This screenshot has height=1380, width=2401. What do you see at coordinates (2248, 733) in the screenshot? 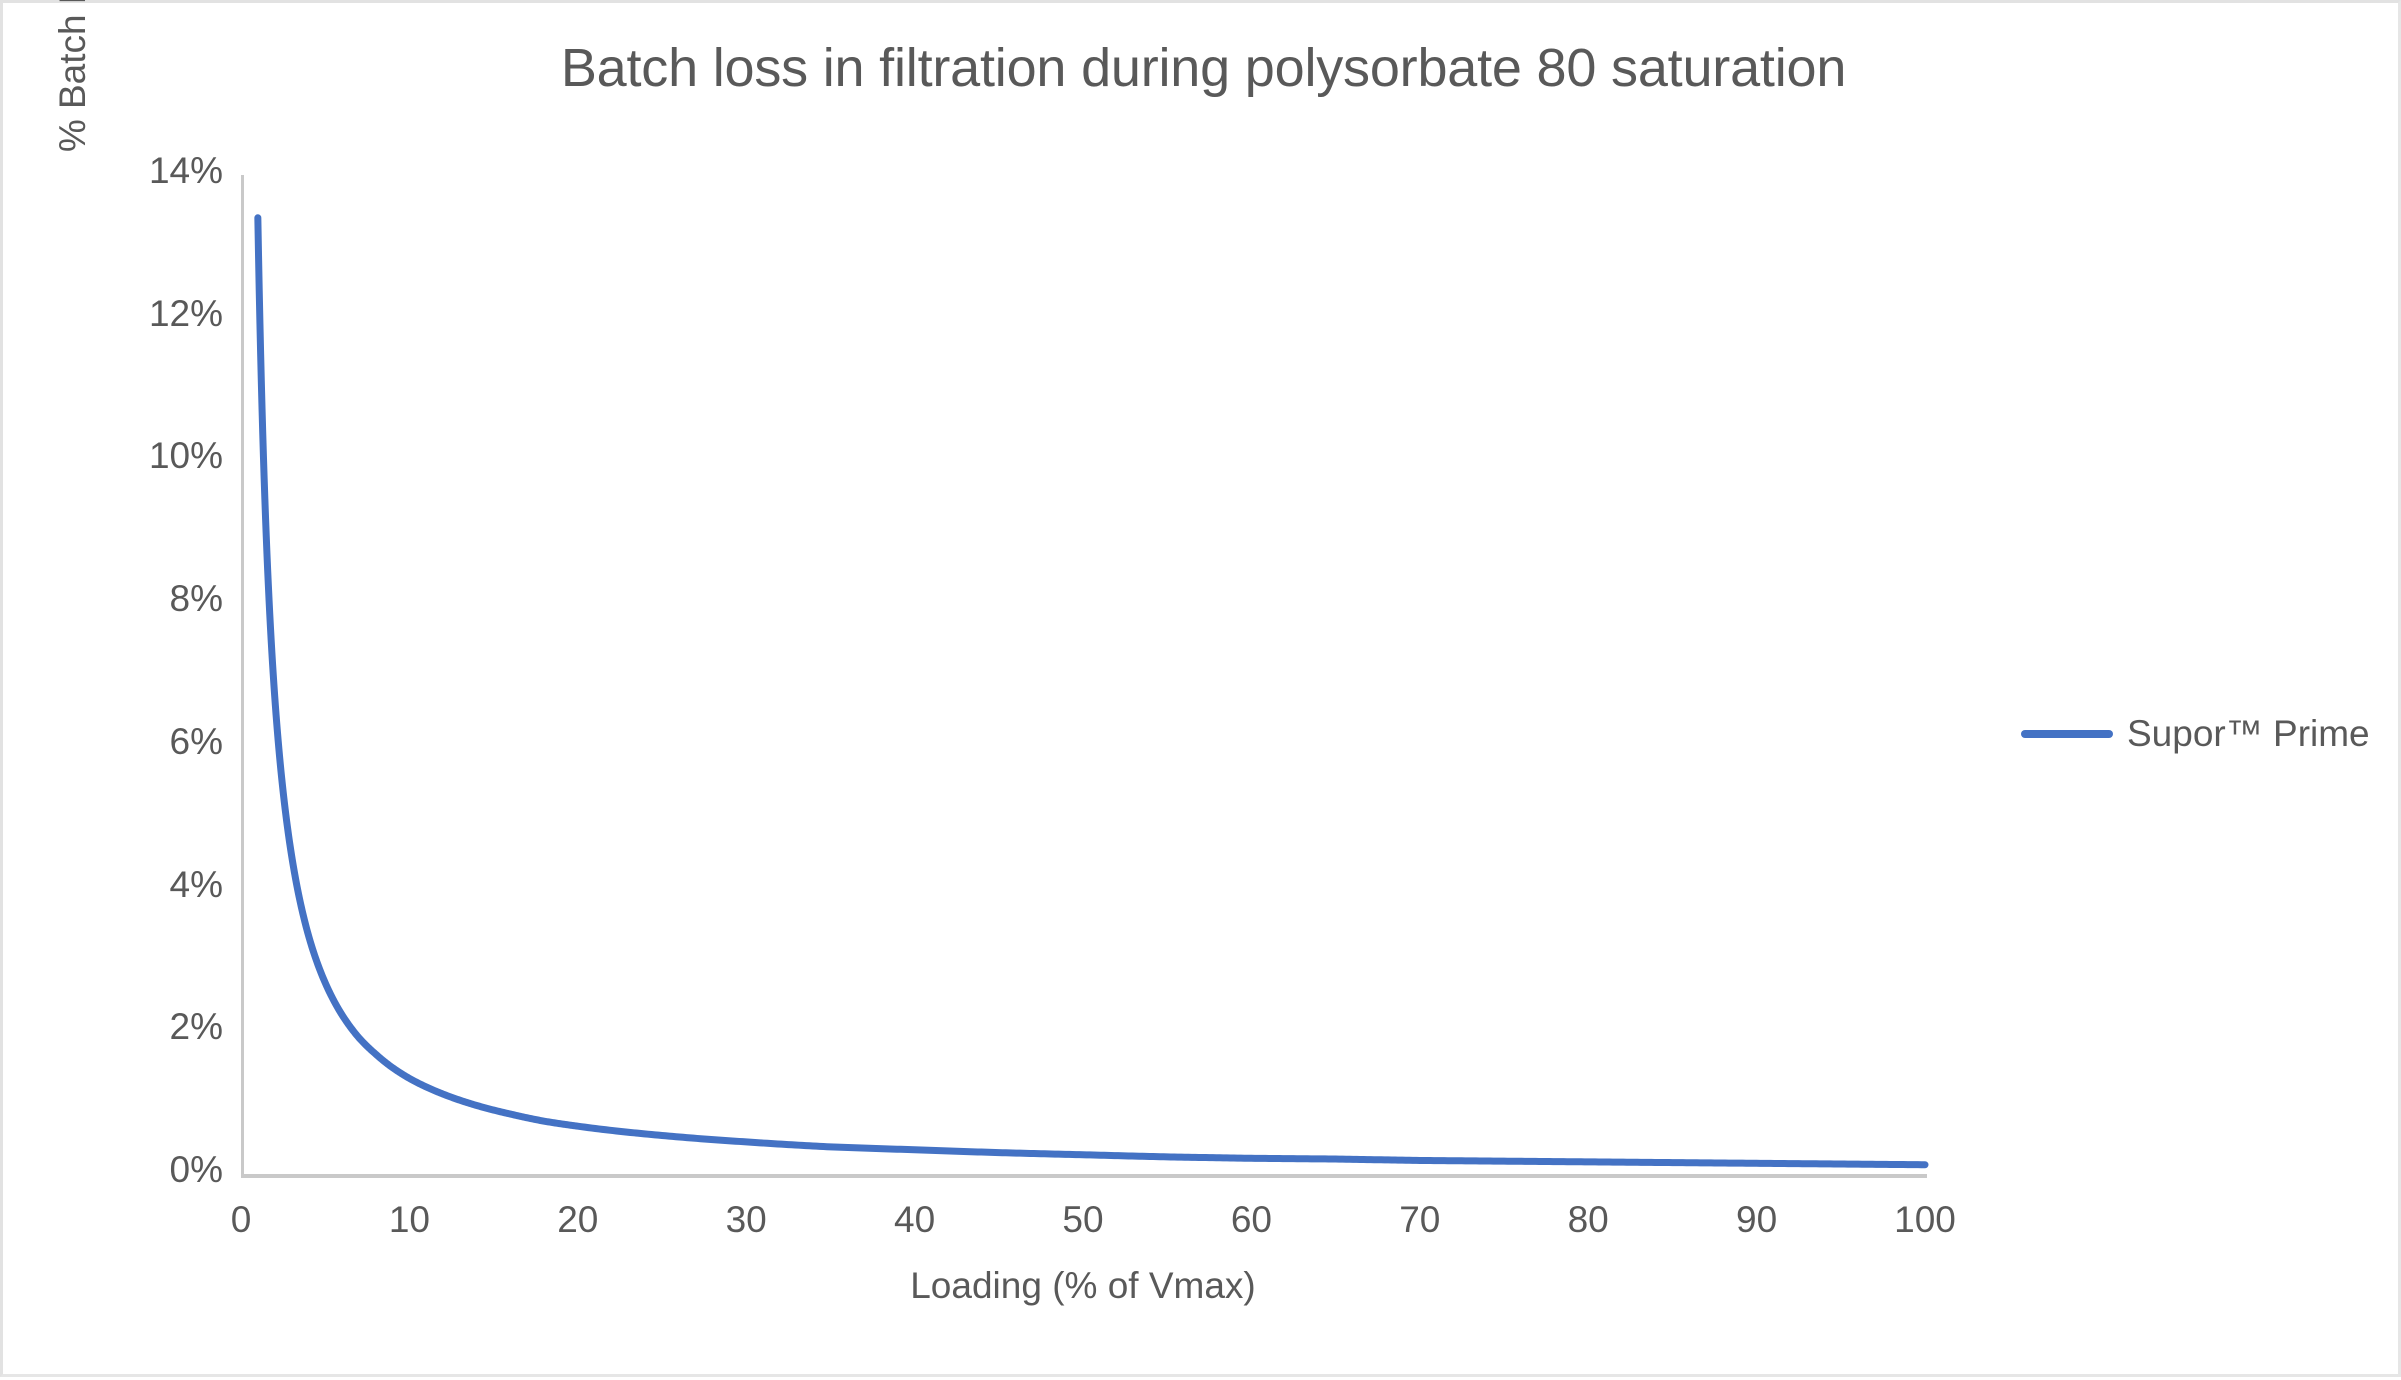
I see `legend-series-label: Supor™ Prime` at bounding box center [2248, 733].